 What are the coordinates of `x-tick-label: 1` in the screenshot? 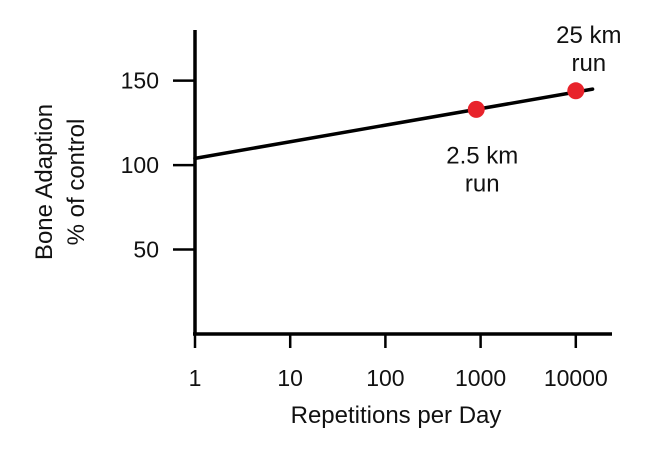 It's located at (195, 378).